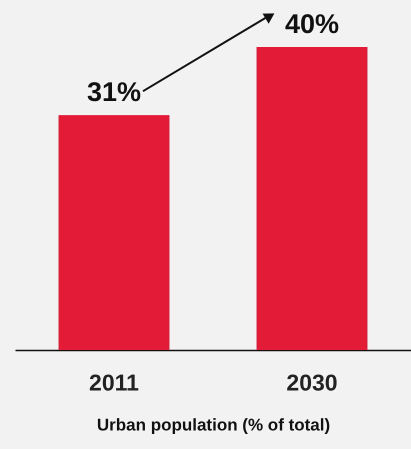  What do you see at coordinates (213, 425) in the screenshot?
I see `x-axis-title: Urban population (% of total)` at bounding box center [213, 425].